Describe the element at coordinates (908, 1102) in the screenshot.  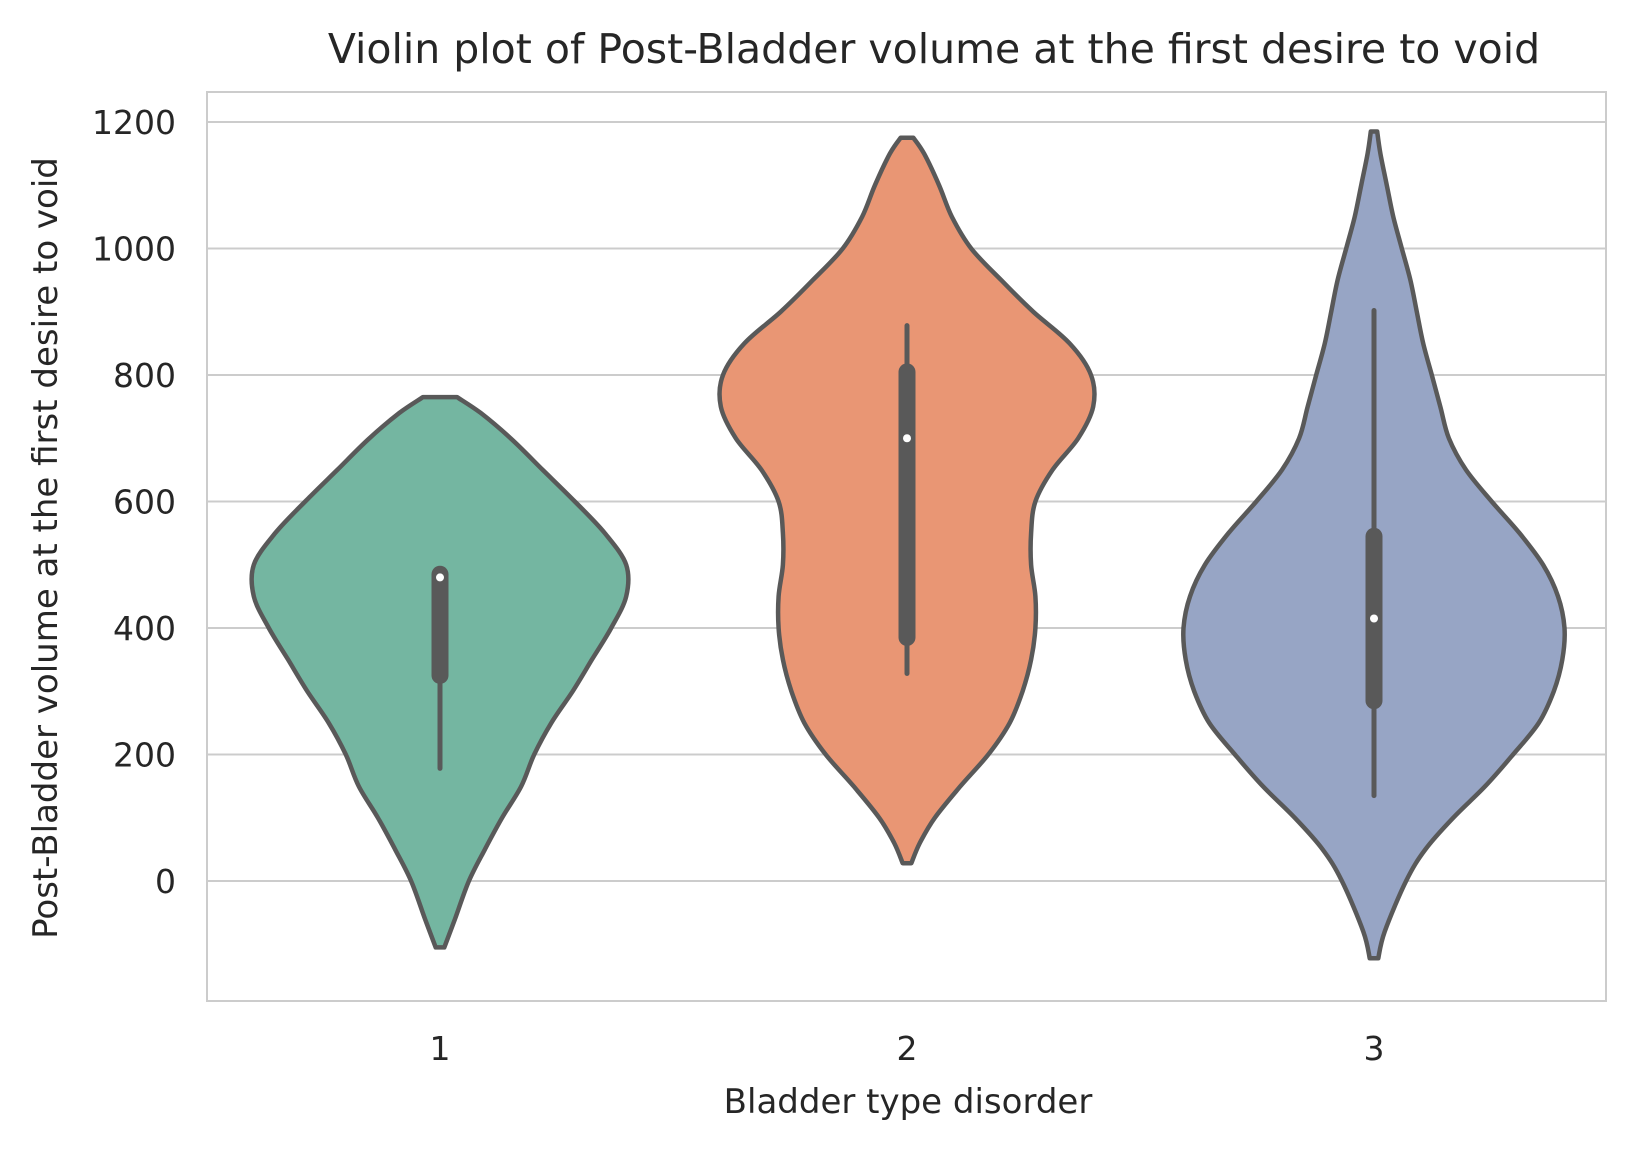
I see `x-axis-label: Bladder type disorder` at that location.